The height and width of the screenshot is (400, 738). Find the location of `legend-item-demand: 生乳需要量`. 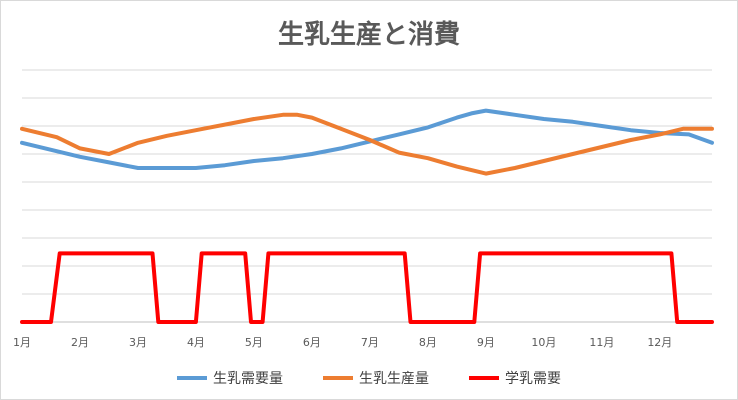

legend-item-demand: 生乳需要量 is located at coordinates (230, 378).